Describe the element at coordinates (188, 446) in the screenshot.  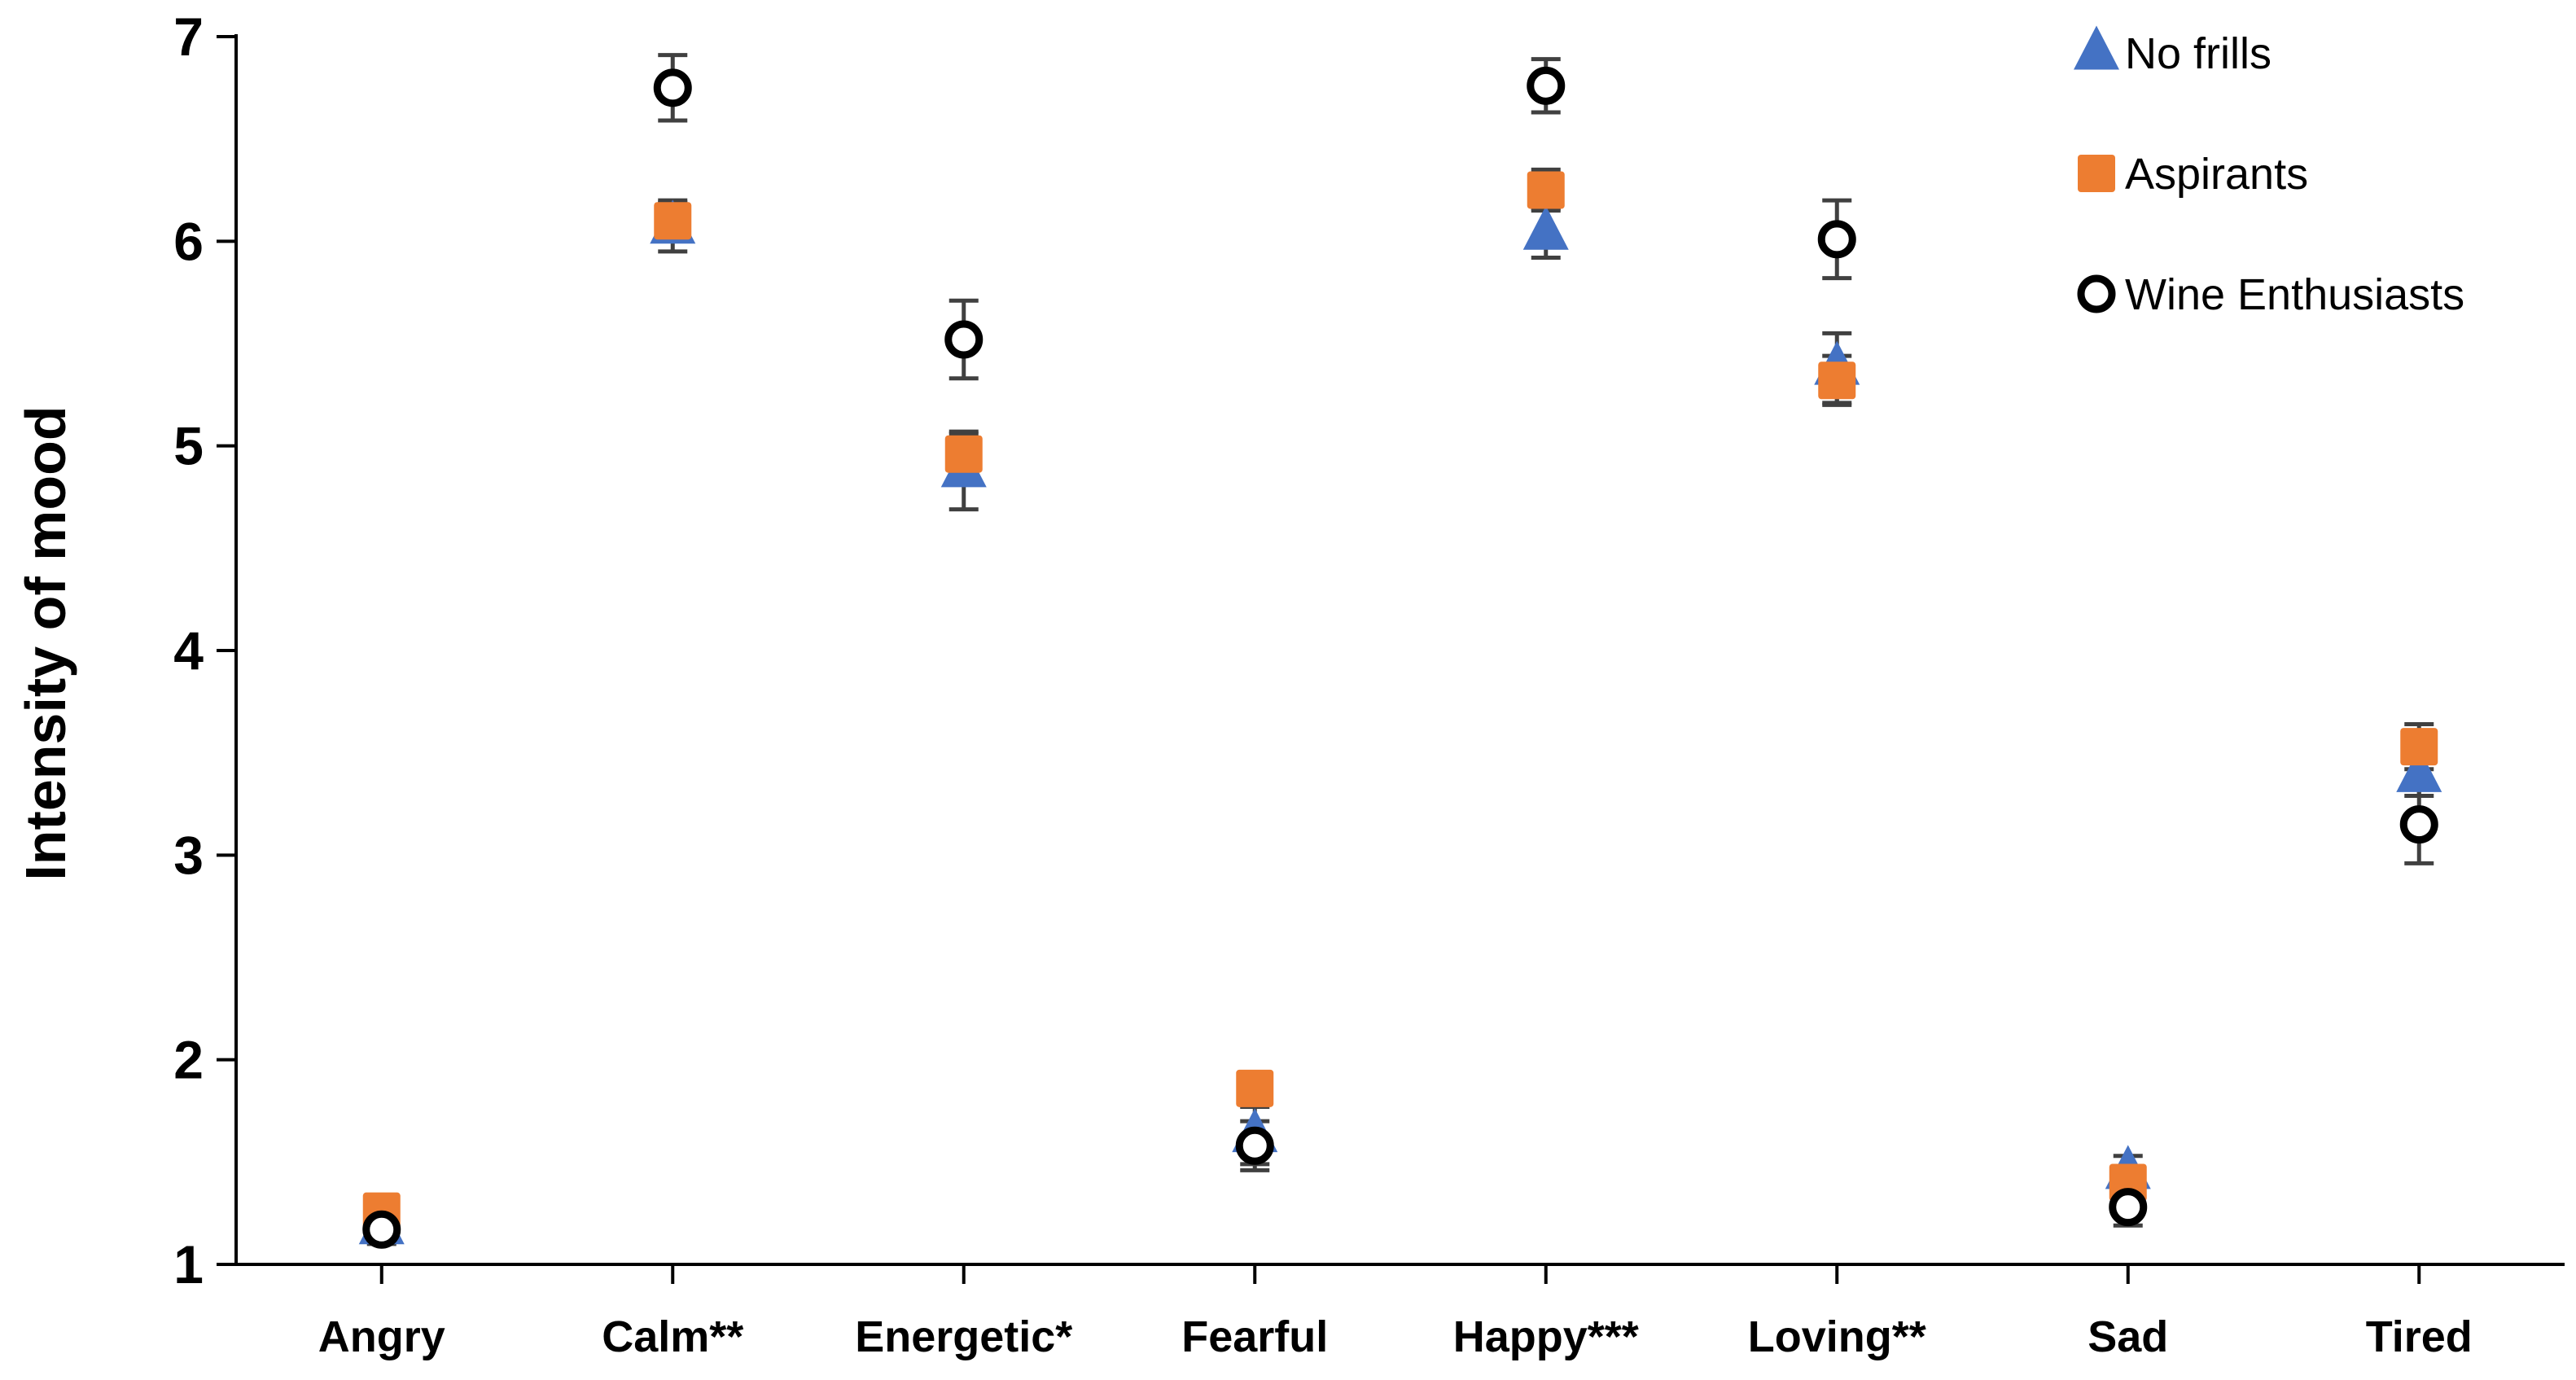
I see `y-tick-label: 5` at that location.